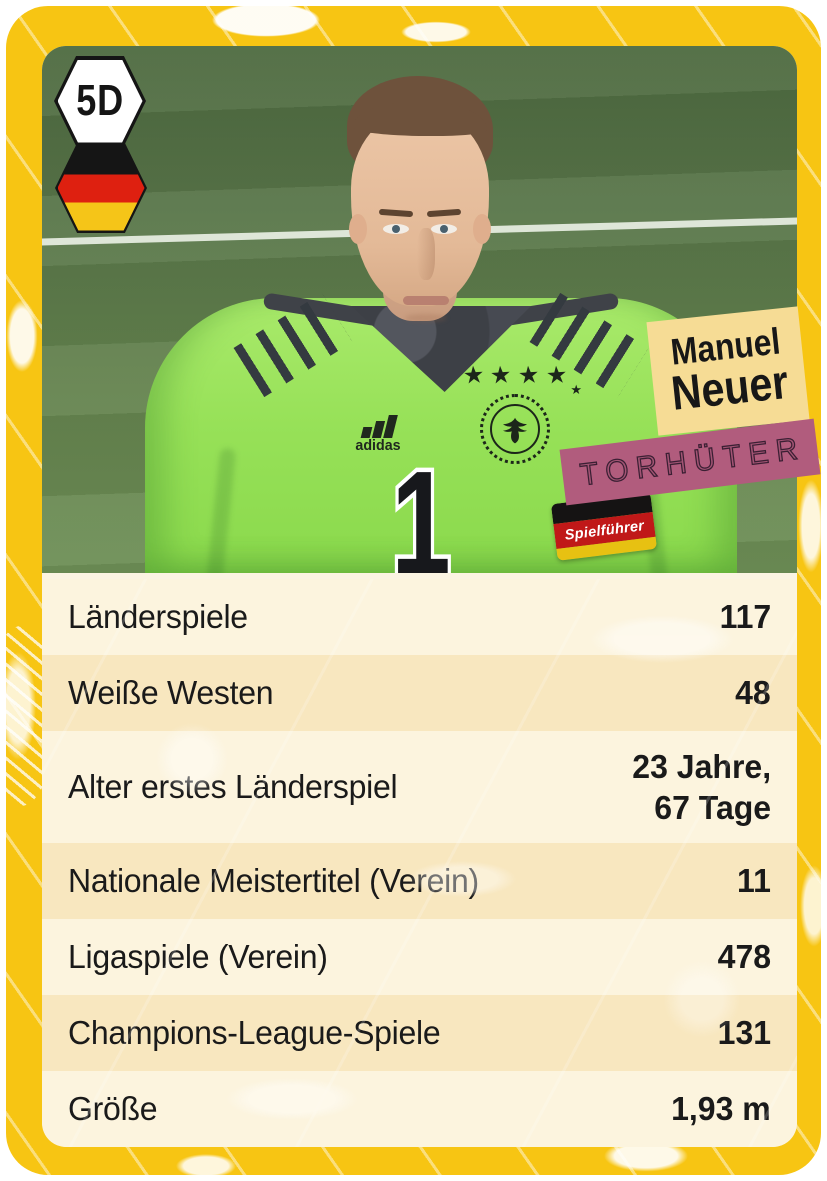 Image resolution: width=827 pixels, height=1181 pixels. I want to click on stat-label: Länderspiele, so click(158, 616).